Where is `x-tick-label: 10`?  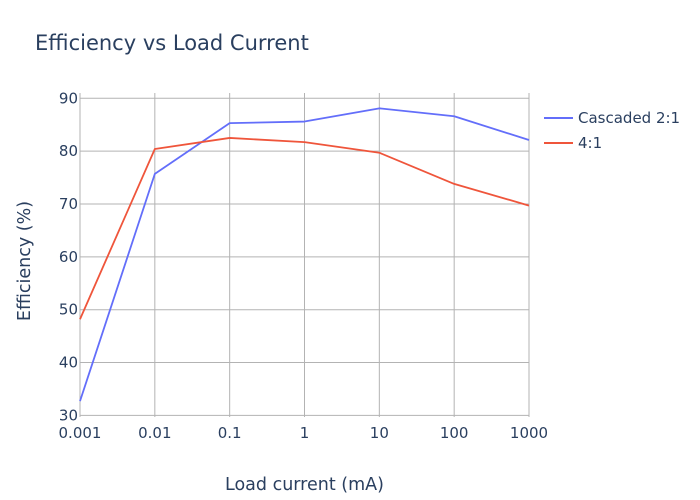 x-tick-label: 10 is located at coordinates (379, 433).